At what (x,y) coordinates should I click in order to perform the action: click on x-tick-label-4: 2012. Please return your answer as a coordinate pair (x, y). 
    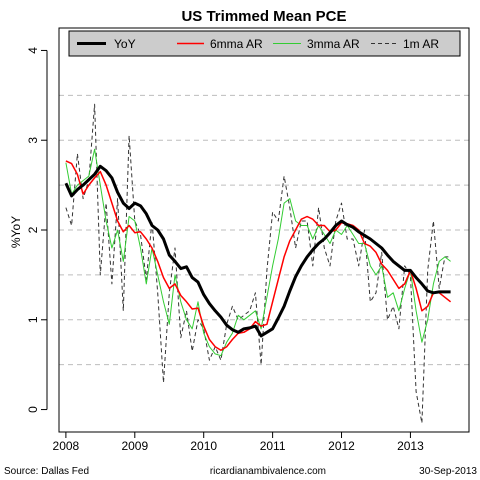
    Looking at the image, I should click on (341, 446).